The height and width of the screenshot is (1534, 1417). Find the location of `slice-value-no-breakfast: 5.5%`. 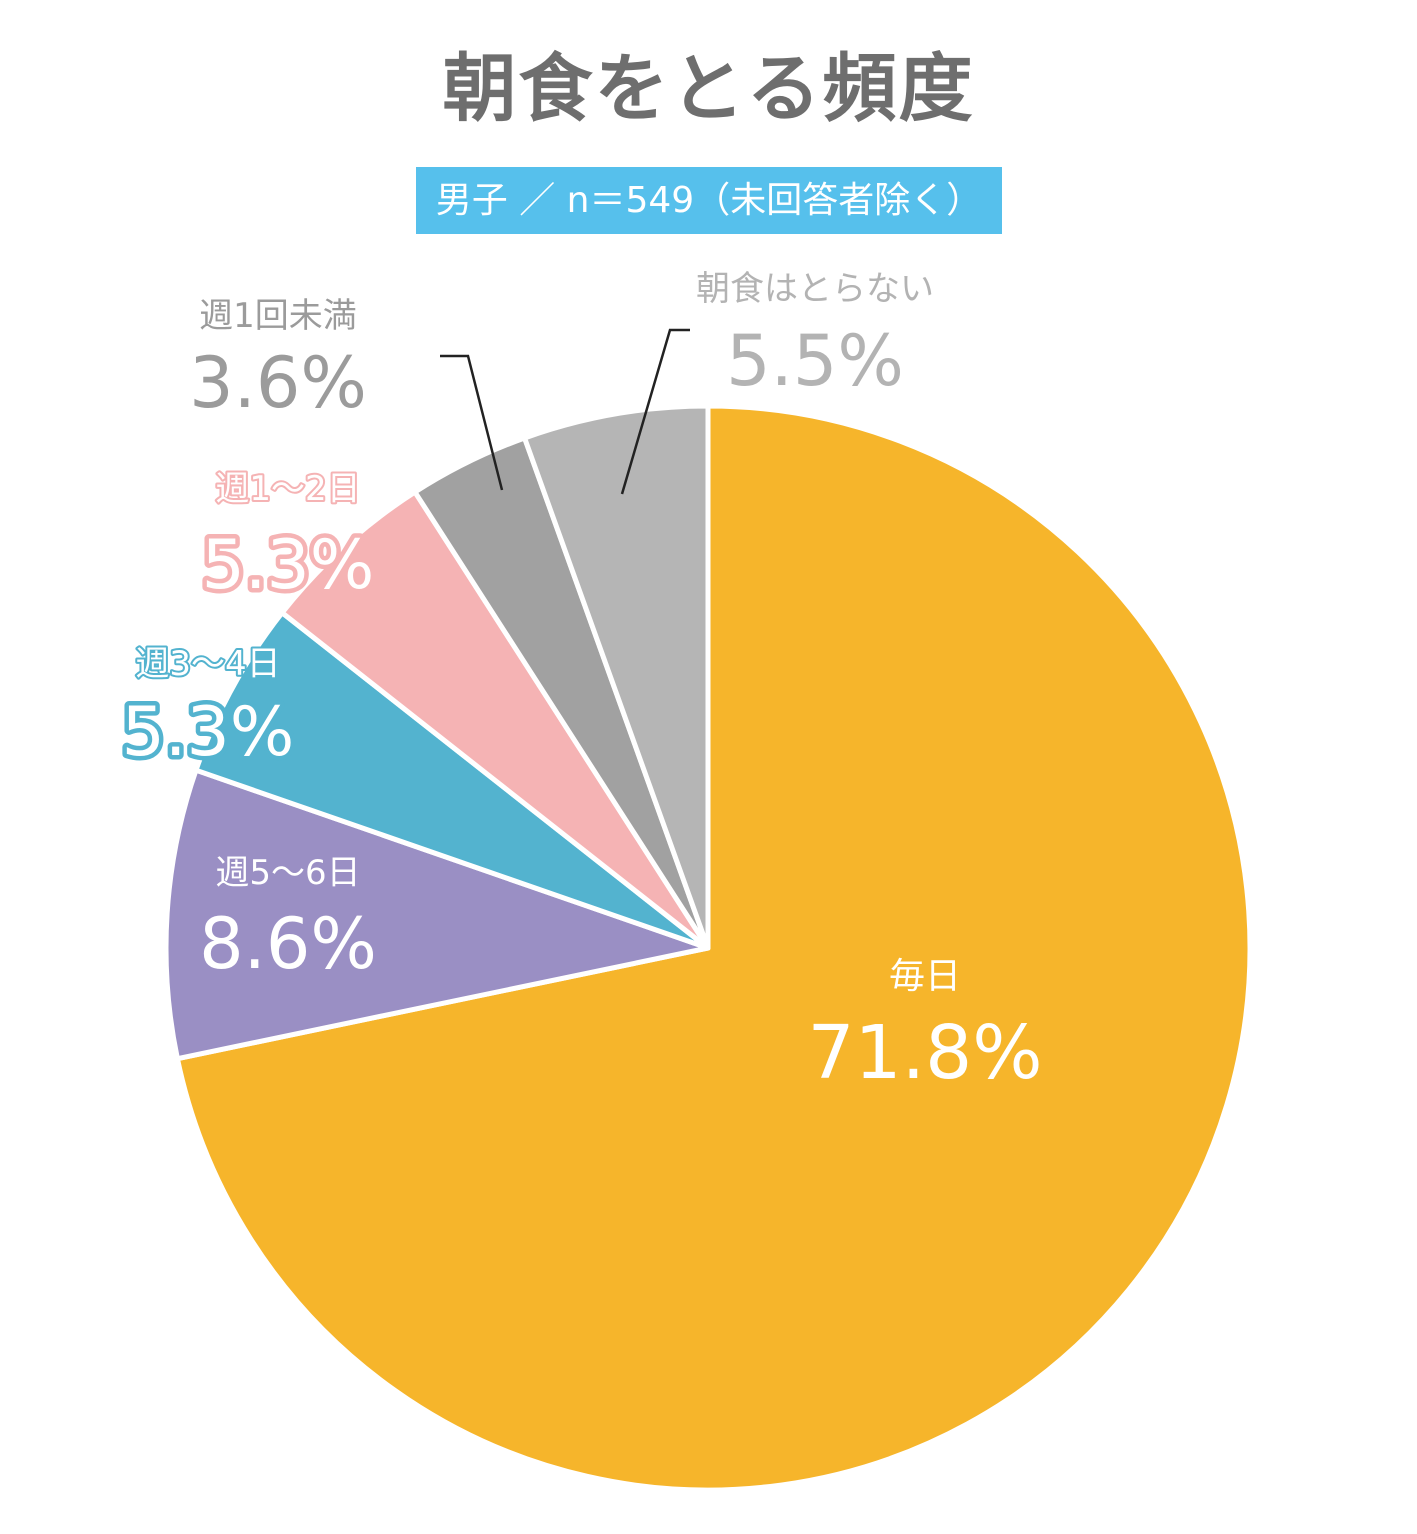

slice-value-no-breakfast: 5.5% is located at coordinates (815, 361).